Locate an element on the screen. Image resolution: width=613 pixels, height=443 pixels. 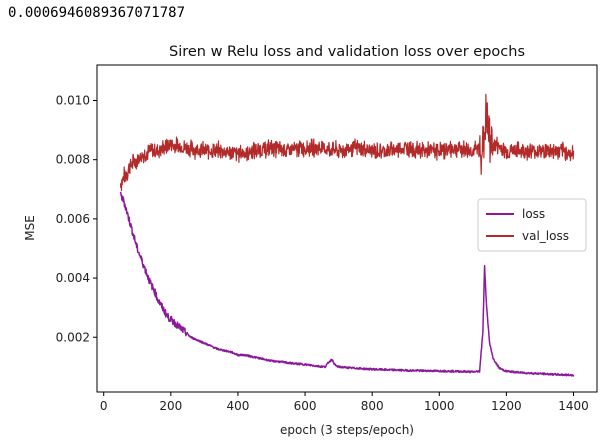
legend-box is located at coordinates (532, 225).